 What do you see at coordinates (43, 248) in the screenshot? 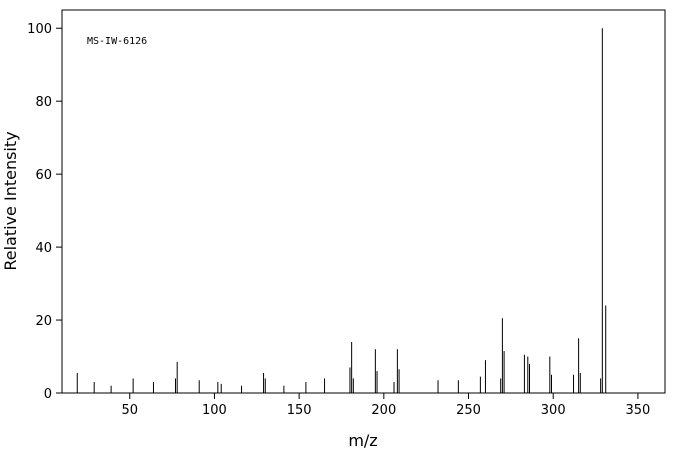
I see `y-tick-label: 40` at bounding box center [43, 248].